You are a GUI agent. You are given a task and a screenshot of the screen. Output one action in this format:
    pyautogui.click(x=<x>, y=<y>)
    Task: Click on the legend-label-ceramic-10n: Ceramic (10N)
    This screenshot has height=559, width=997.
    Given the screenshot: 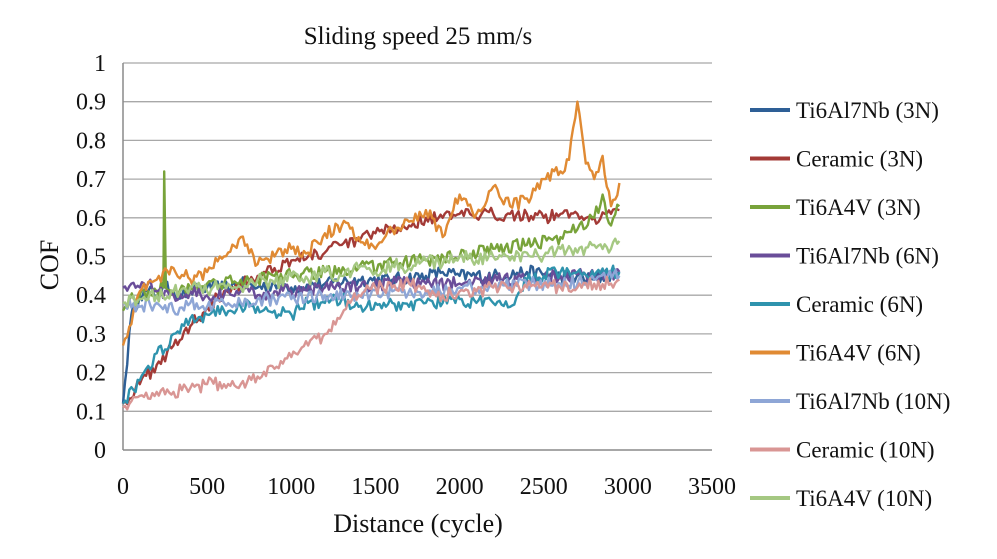 What is the action you would take?
    pyautogui.click(x=865, y=450)
    